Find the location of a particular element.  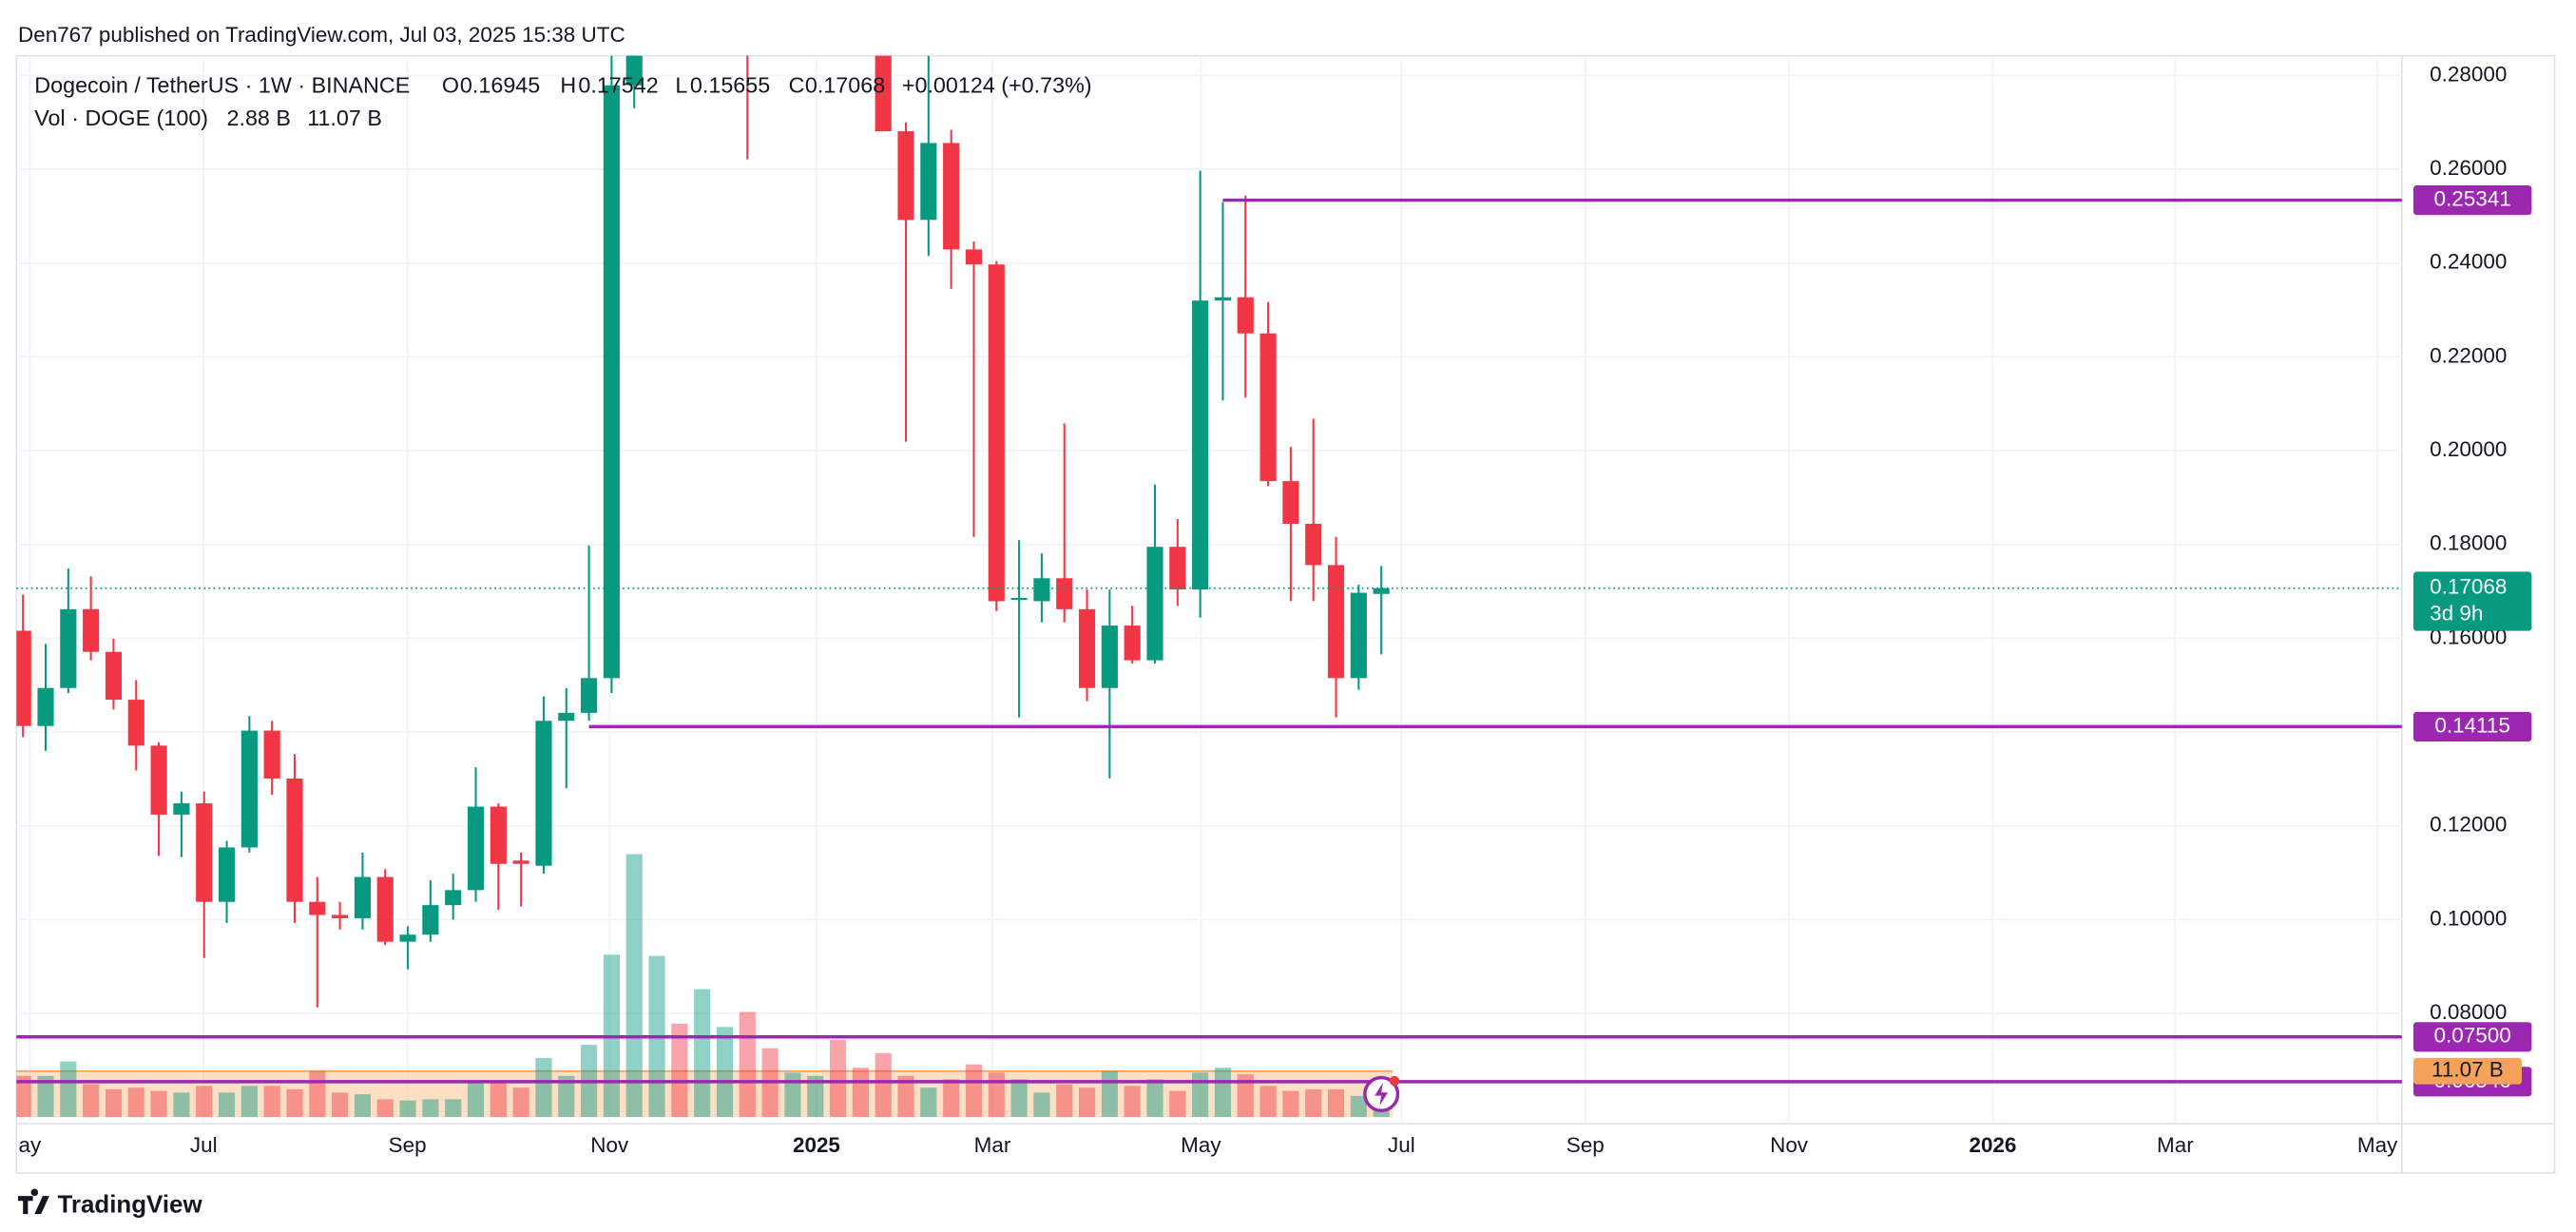

volume-ma-tag is located at coordinates (2467, 1071).